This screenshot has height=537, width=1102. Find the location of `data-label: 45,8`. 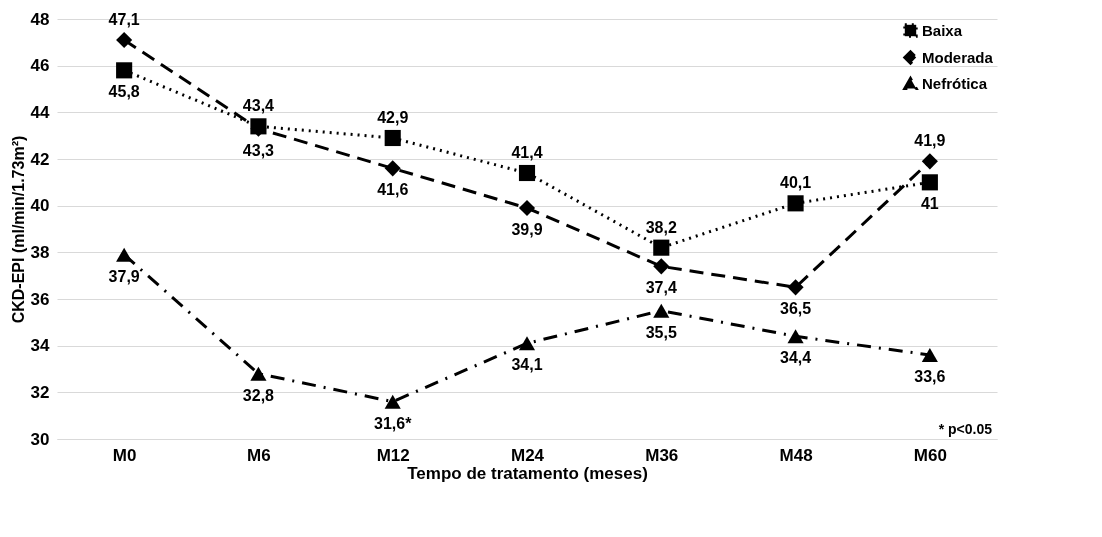

data-label: 45,8 is located at coordinates (124, 92).